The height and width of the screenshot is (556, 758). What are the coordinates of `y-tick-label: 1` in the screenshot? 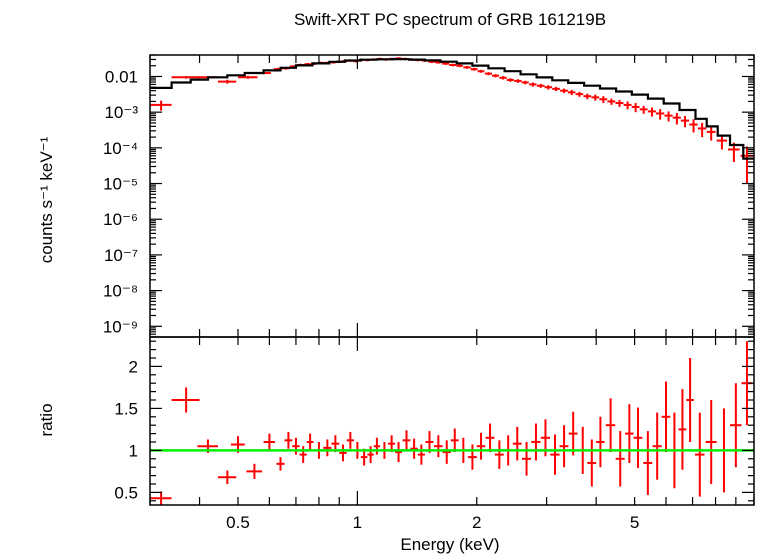 It's located at (133, 450).